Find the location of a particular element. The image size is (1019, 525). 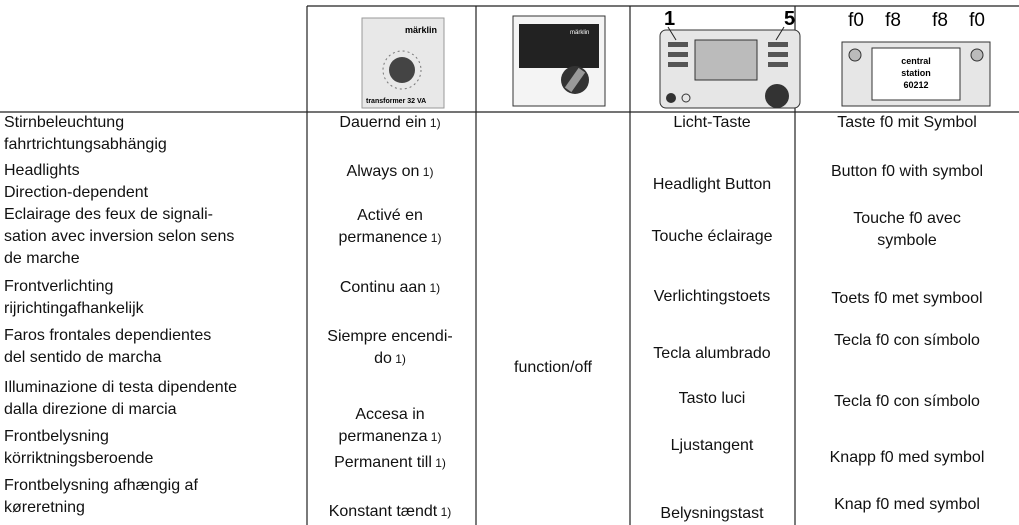

central-station-icon: f0 f8 f8 f0 central station 60212 is located at coordinates (916, 58).